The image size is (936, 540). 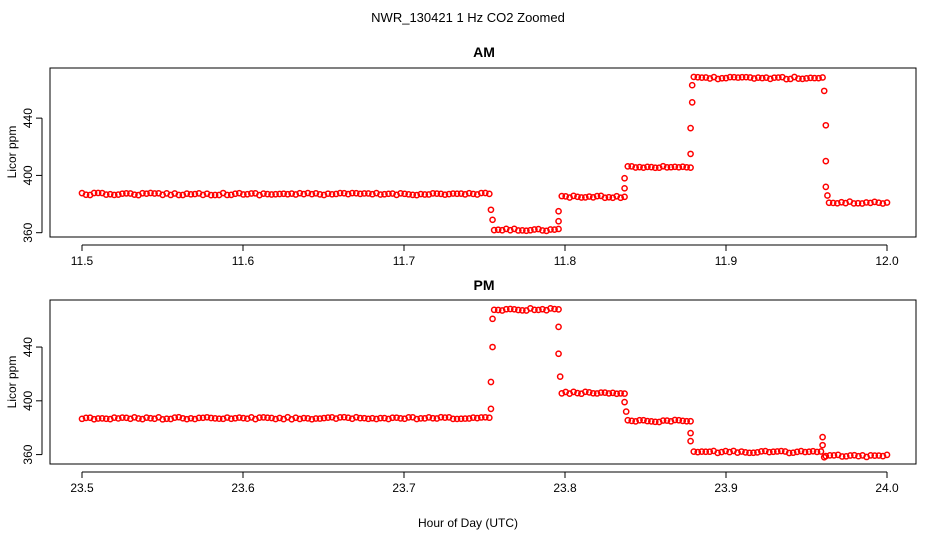 I want to click on panel-am-title: AM, so click(x=484, y=52).